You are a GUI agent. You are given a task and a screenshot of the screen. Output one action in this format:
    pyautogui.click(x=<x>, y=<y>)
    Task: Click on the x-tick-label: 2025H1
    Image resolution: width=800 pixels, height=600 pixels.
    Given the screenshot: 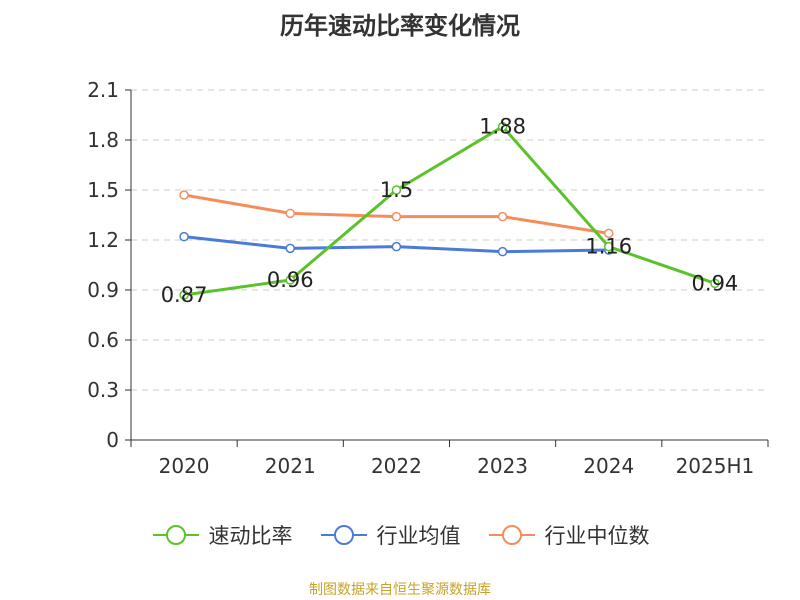 What is the action you would take?
    pyautogui.click(x=715, y=466)
    